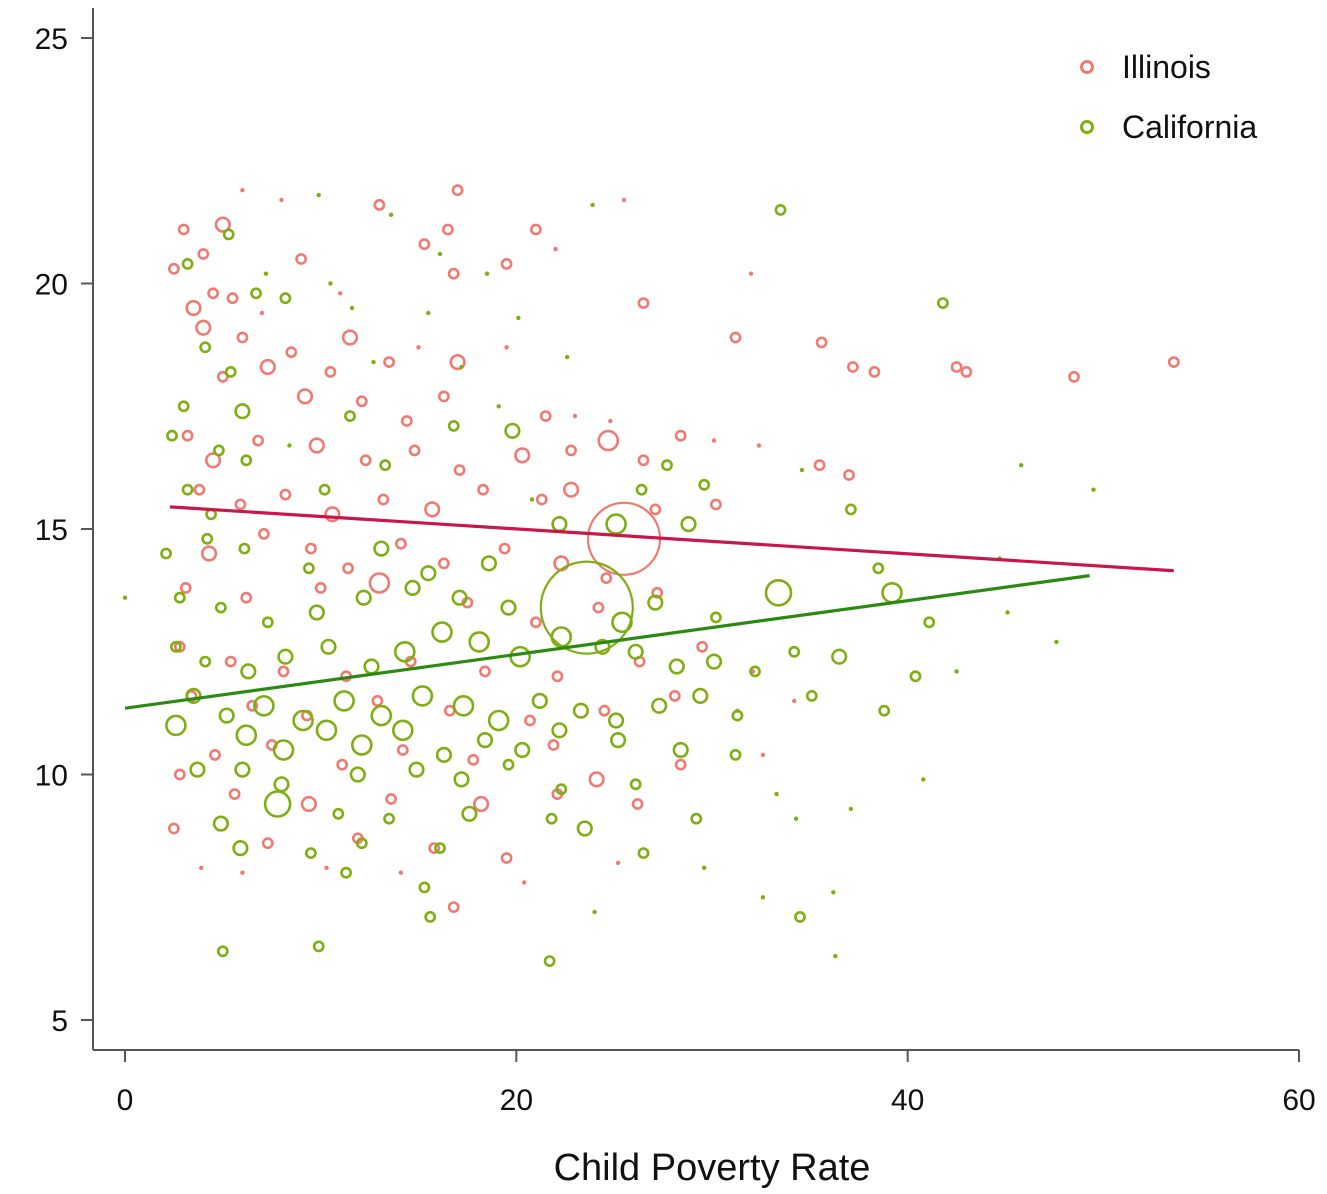  Describe the element at coordinates (607, 642) in the screenshot. I see `fit-line-california` at that location.